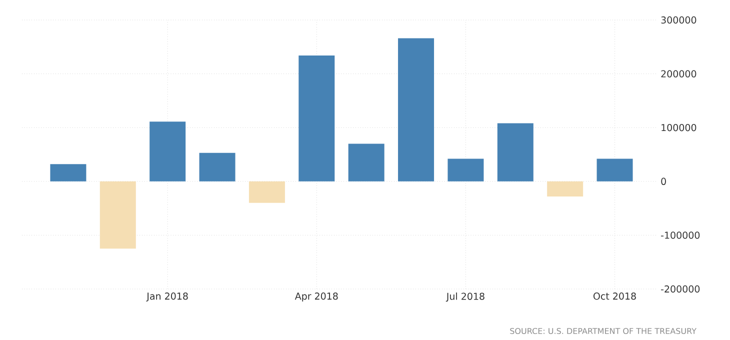  Describe the element at coordinates (603, 331) in the screenshot. I see `source-note: SOURCE: U.S. DEPARTMENT OF THE TREASURY` at that location.